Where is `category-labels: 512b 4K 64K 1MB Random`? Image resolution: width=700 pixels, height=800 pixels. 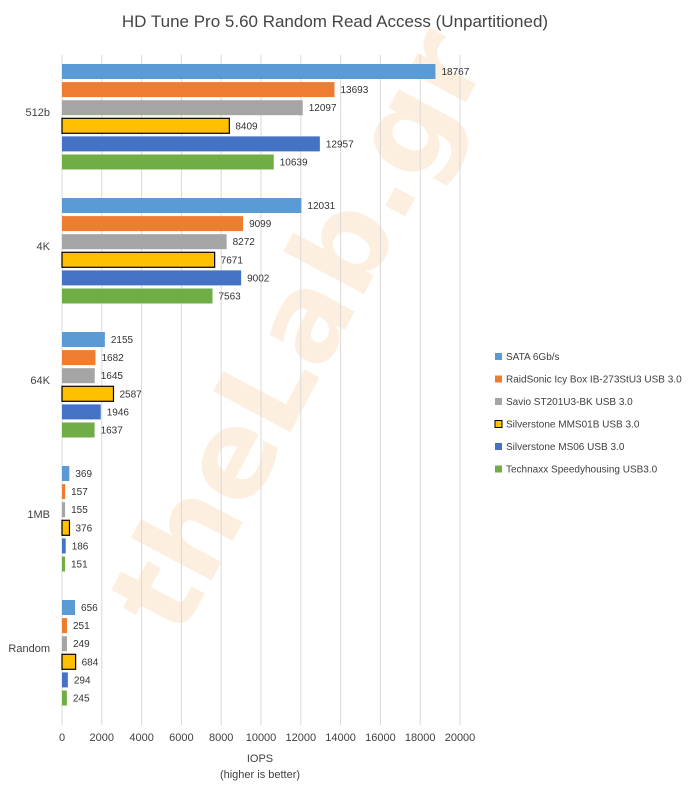 category-labels: 512b 4K 64K 1MB Random is located at coordinates (29, 381).